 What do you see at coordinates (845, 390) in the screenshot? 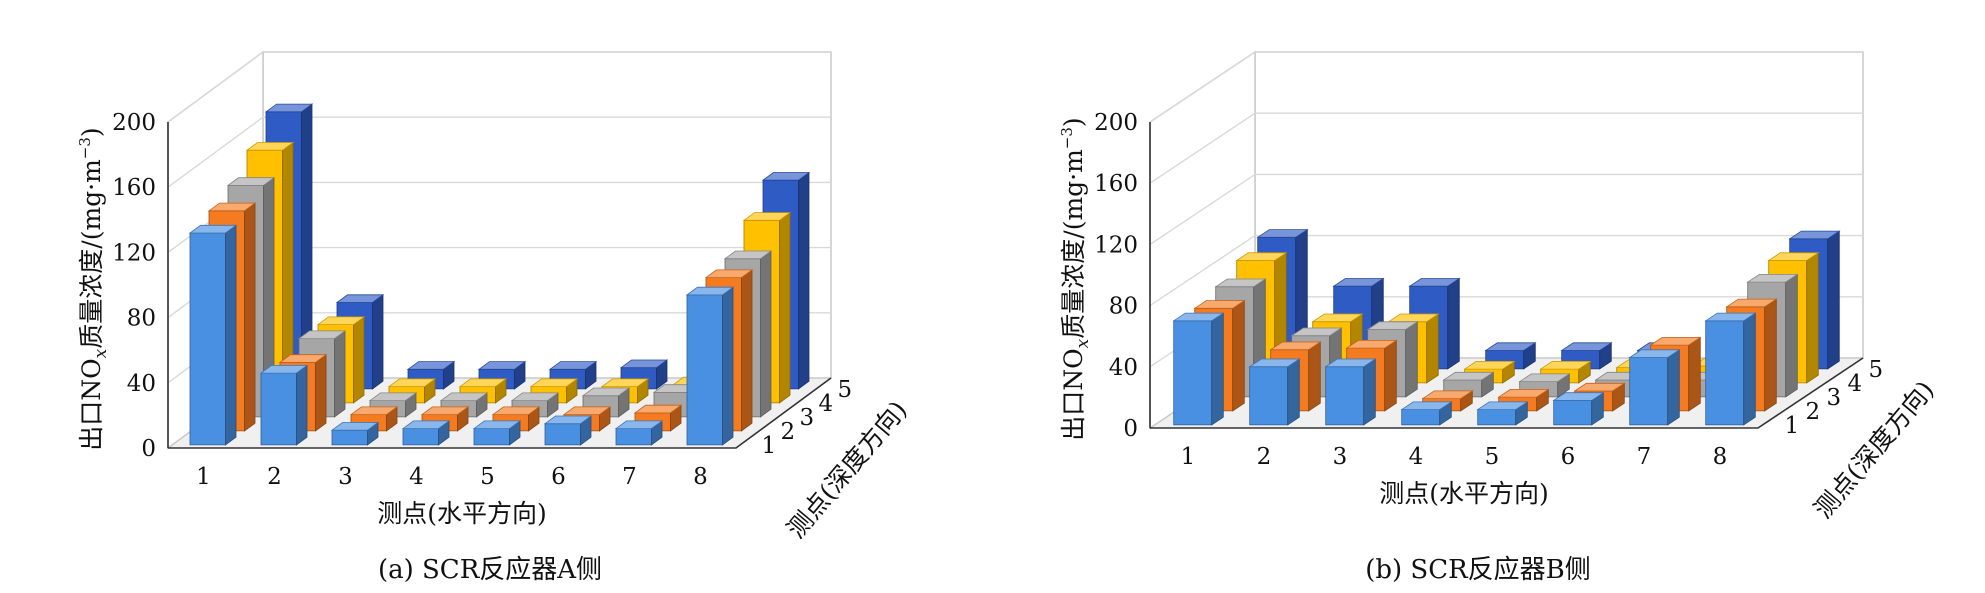
I see `depth-tick-label: 5` at bounding box center [845, 390].